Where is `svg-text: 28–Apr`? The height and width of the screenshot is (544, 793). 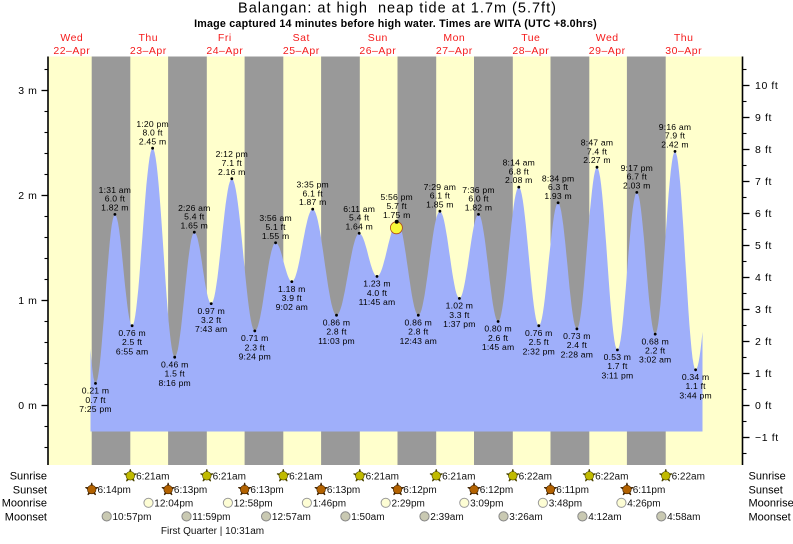
svg-text: 28–Apr is located at coordinates (530, 51).